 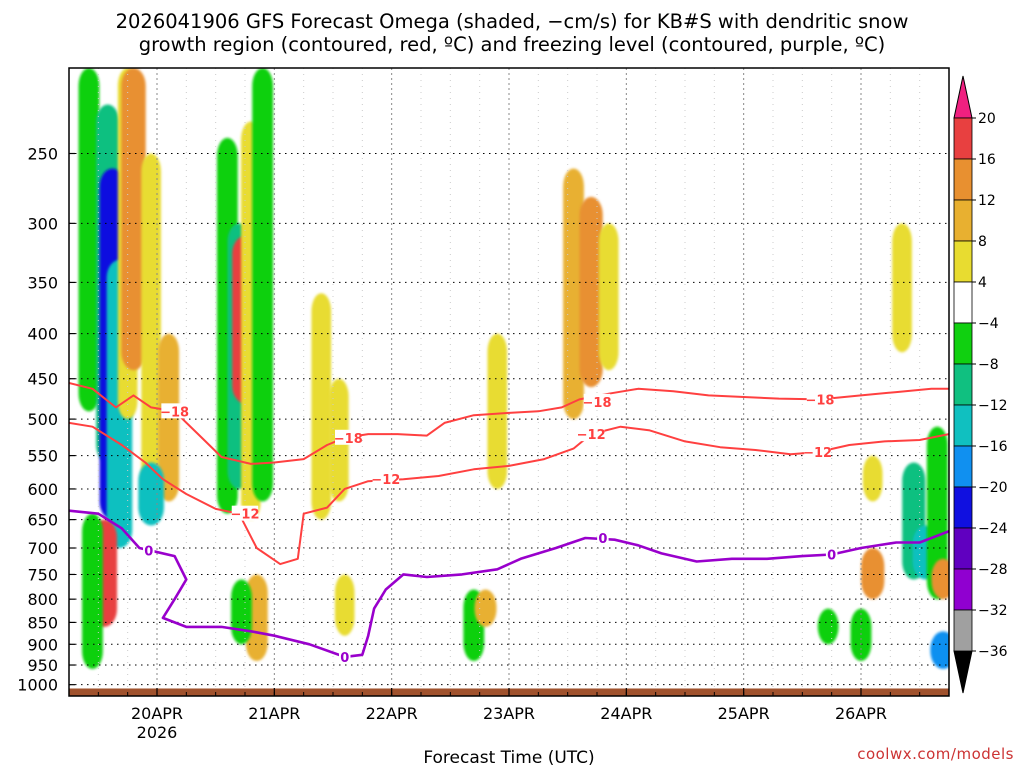 I want to click on y-tick-label-300: 300, so click(x=42, y=223).